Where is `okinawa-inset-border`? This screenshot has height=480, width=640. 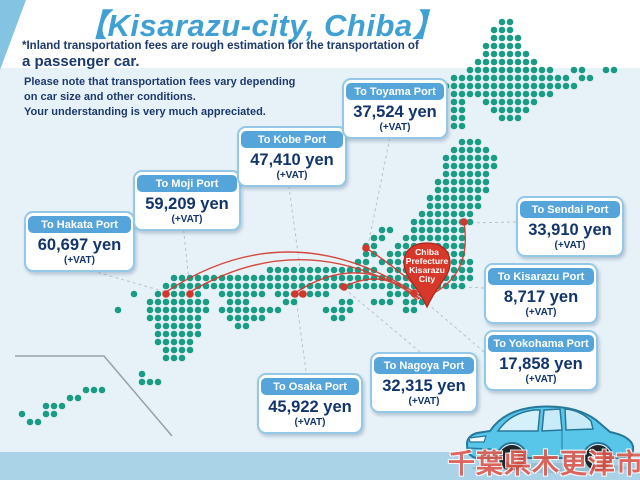 okinawa-inset-border is located at coordinates (94, 396).